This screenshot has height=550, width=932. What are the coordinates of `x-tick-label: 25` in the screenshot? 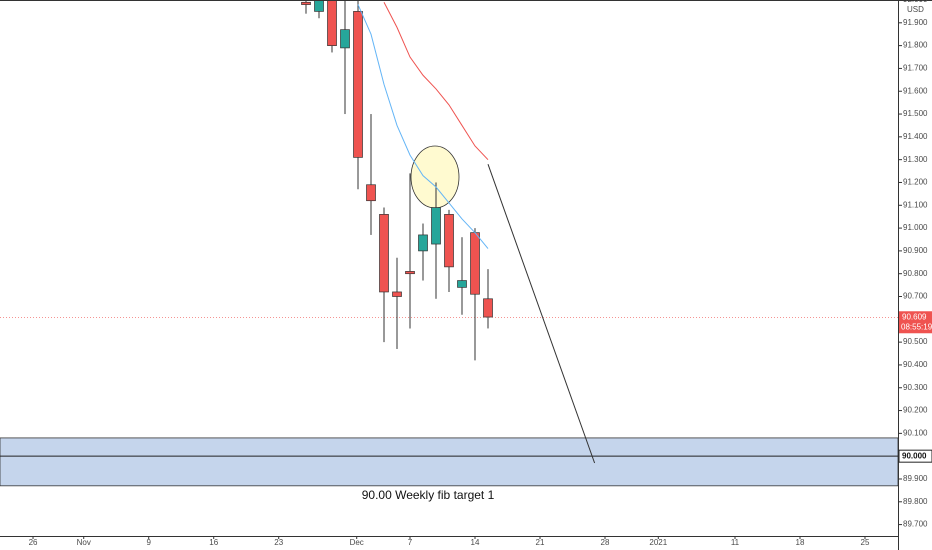 It's located at (865, 542).